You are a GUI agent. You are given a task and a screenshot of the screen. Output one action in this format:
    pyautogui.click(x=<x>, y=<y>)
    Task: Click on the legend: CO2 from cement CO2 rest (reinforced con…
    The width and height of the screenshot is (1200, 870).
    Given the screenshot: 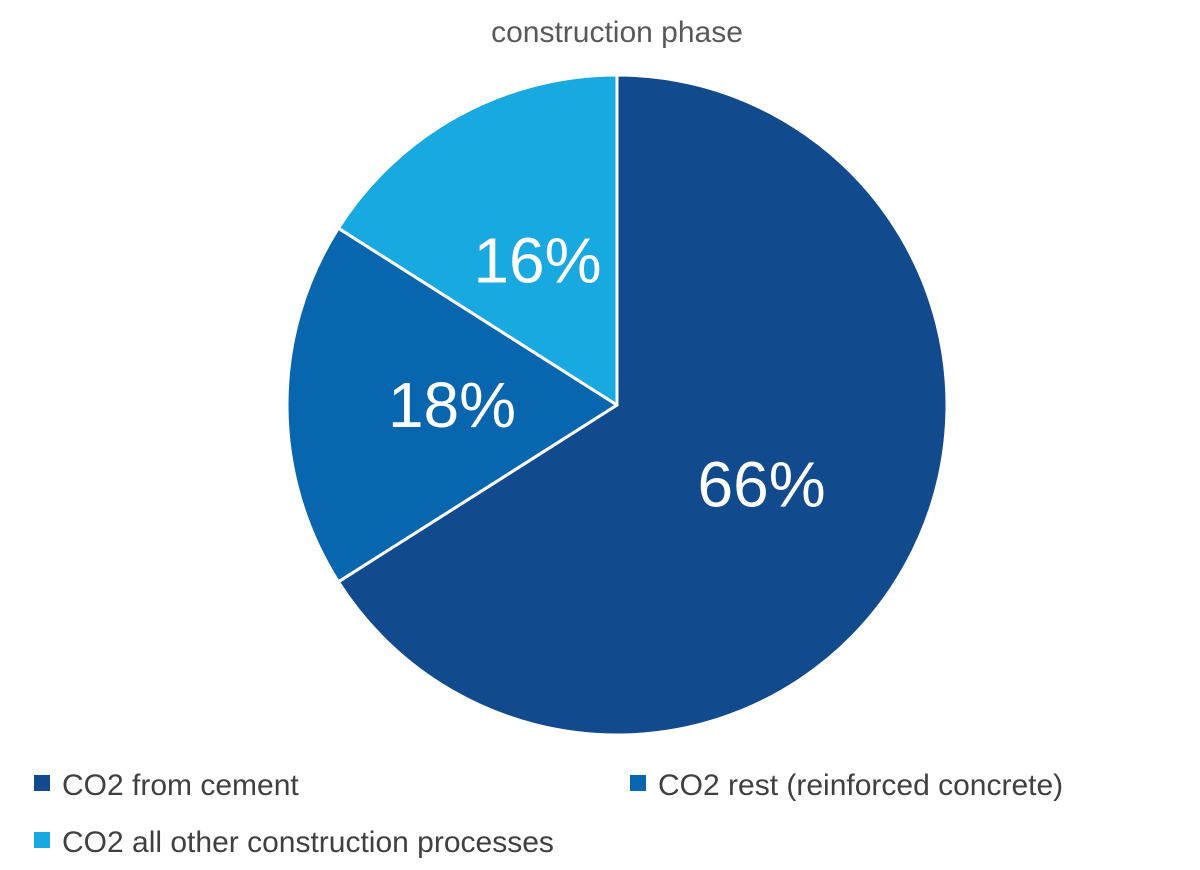 What is the action you would take?
    pyautogui.click(x=548, y=814)
    